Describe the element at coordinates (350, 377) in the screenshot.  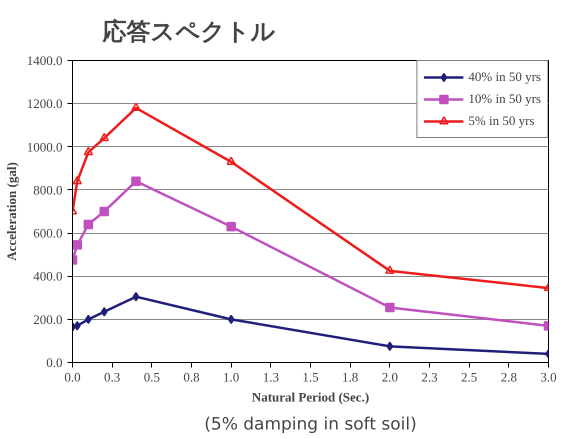
I see `x-tick-label: 1.8` at that location.